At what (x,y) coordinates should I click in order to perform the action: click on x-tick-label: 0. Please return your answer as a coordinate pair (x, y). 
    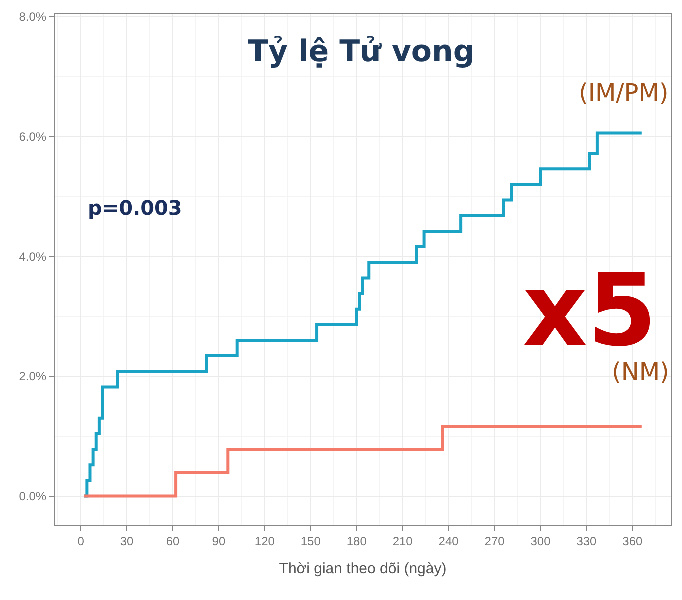
    Looking at the image, I should click on (81, 541).